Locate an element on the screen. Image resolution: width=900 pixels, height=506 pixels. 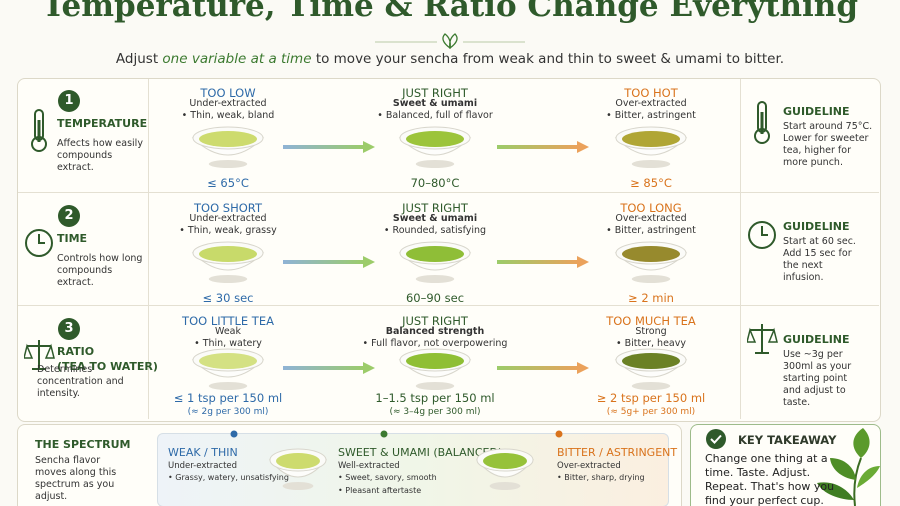
state-note: • Full flavor, not overpowering is located at coordinates (435, 343).